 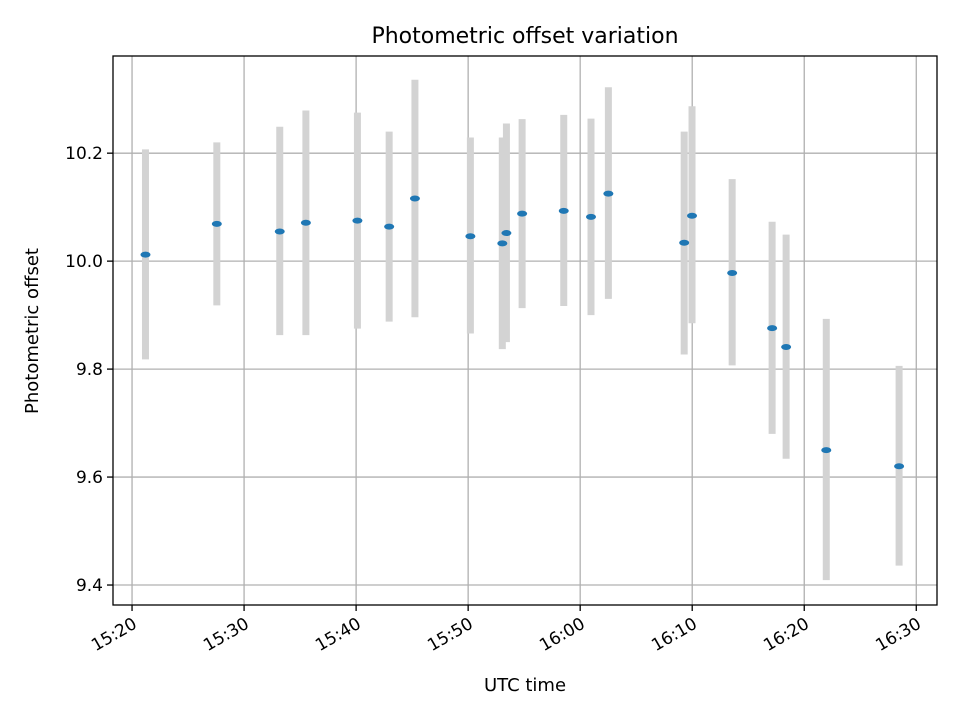 I want to click on x-axis-label: UTC time, so click(x=525, y=685).